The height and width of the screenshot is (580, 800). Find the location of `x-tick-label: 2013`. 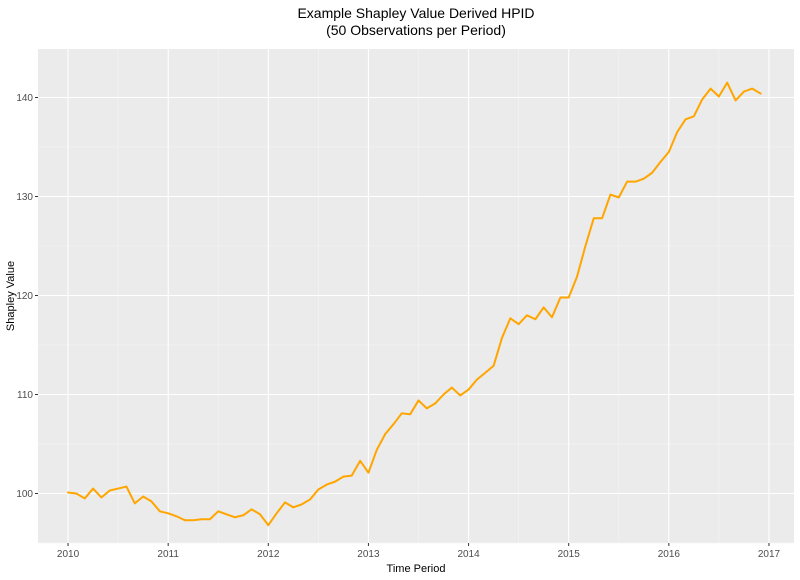

x-tick-label: 2013 is located at coordinates (368, 554).